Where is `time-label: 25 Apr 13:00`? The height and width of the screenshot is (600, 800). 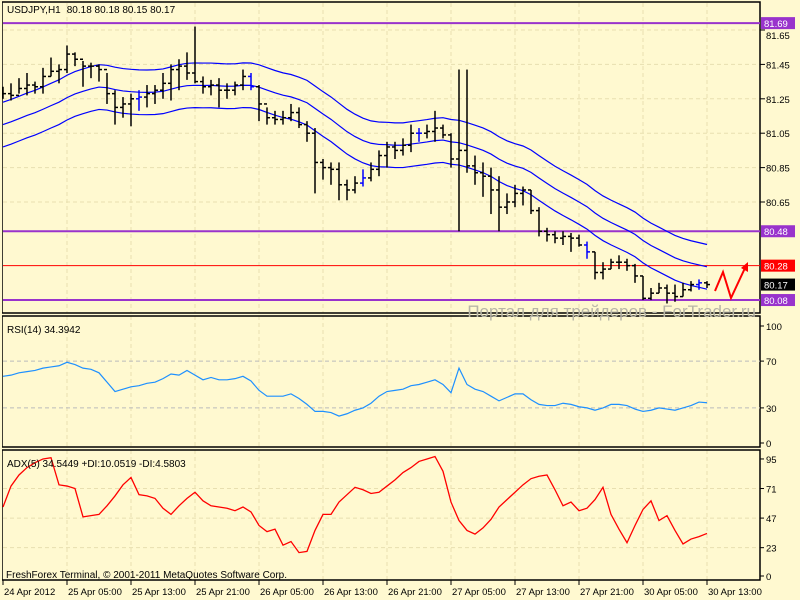 time-label: 25 Apr 13:00 is located at coordinates (159, 592).